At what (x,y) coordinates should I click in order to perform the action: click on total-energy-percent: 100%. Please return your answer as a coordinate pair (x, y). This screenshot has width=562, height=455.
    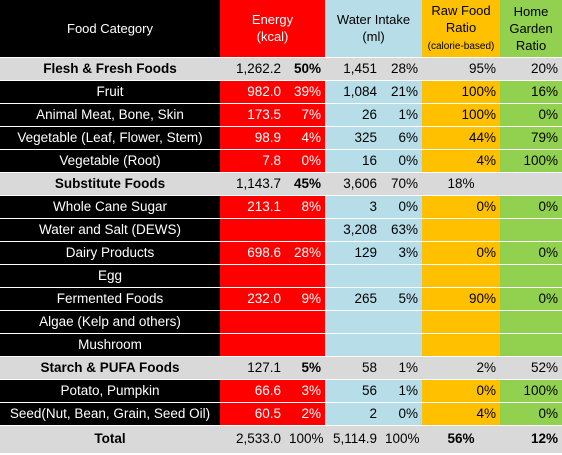
    Looking at the image, I should click on (305, 439).